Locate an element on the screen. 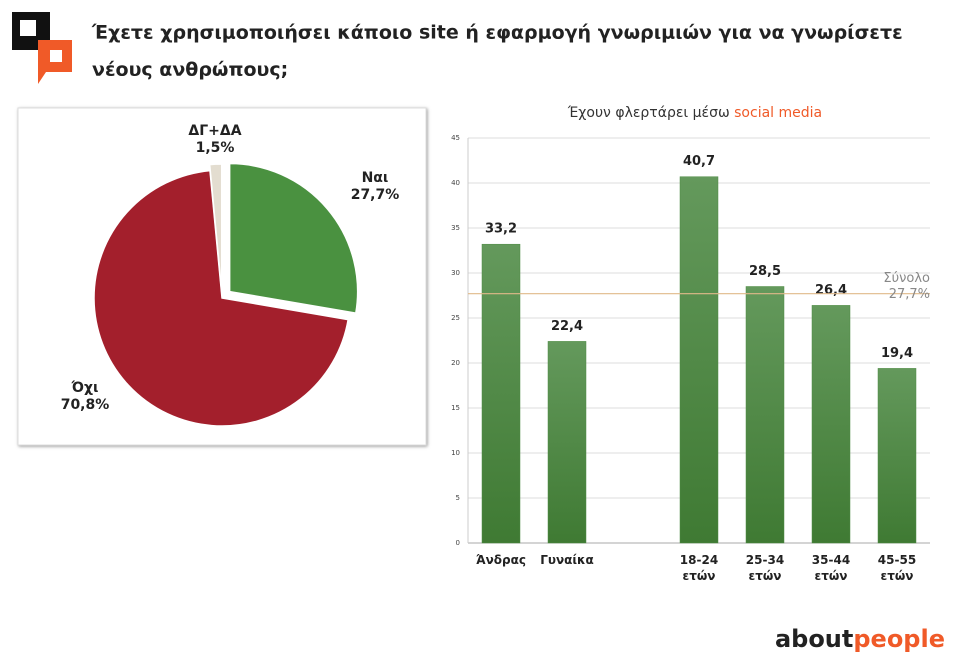 The height and width of the screenshot is (665, 960). pie-value-label: 27,7% is located at coordinates (375, 195).